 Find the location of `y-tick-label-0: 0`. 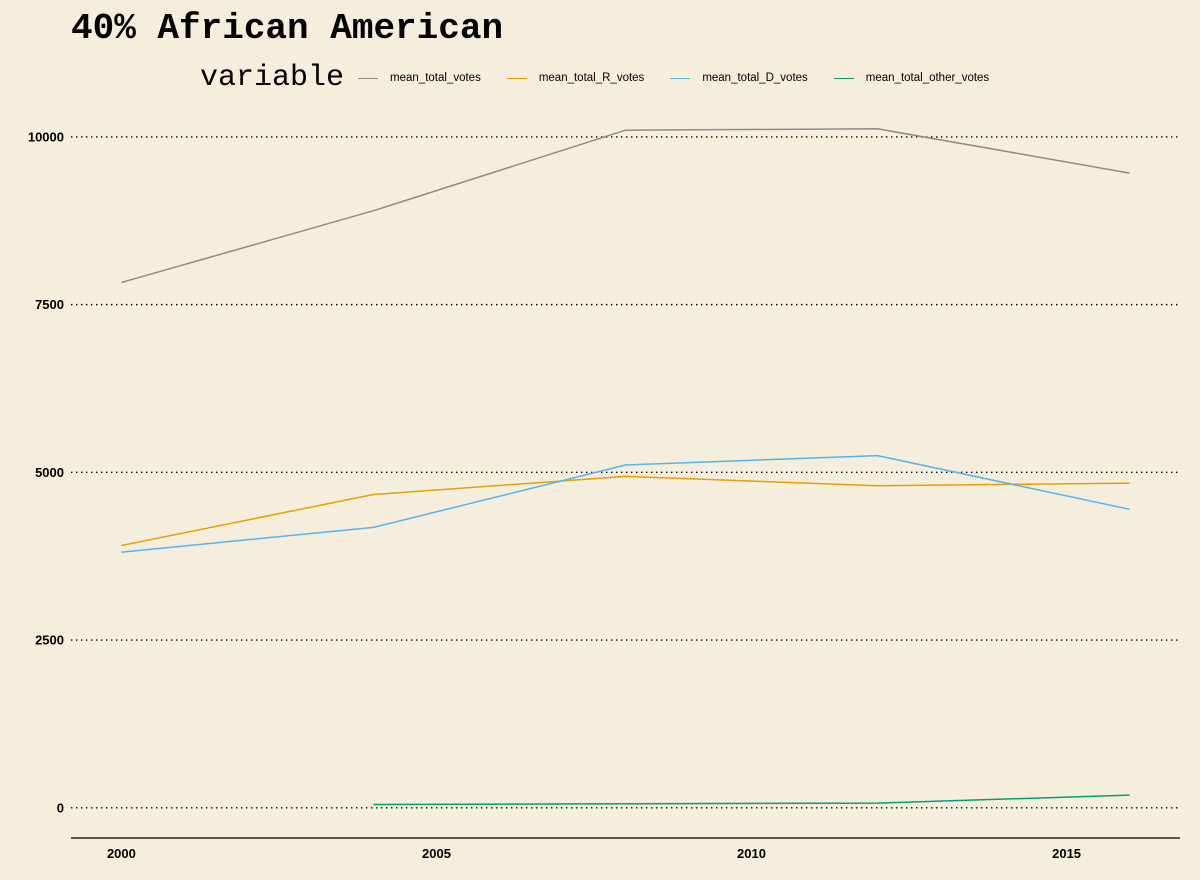

y-tick-label-0: 0 is located at coordinates (60, 807).